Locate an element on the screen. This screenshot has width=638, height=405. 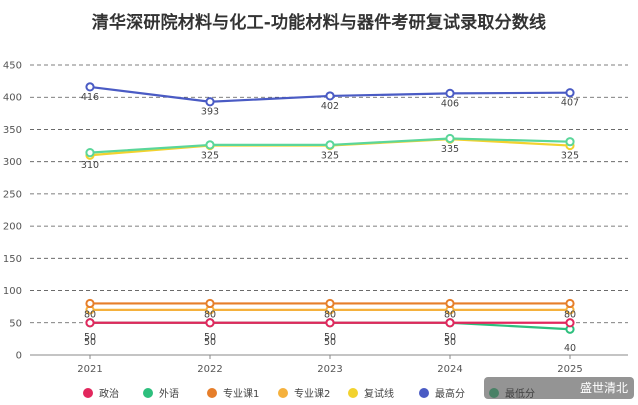
y-tick-label: 450 is located at coordinates (12, 66).